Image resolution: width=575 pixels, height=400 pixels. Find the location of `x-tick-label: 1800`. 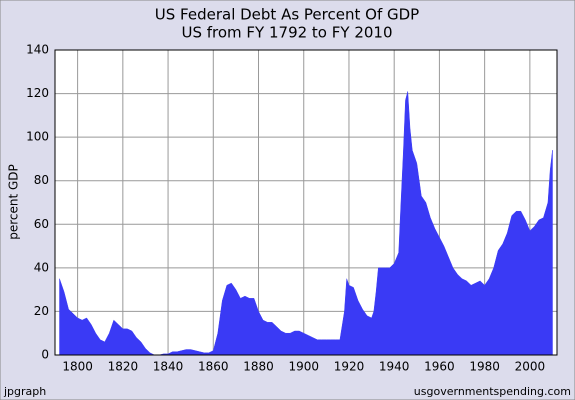

x-tick-label: 1800 is located at coordinates (77, 367).